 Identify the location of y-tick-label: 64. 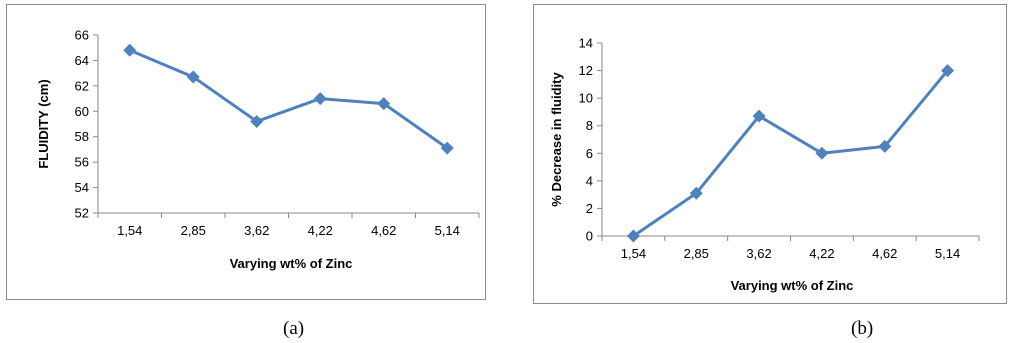
(82, 60).